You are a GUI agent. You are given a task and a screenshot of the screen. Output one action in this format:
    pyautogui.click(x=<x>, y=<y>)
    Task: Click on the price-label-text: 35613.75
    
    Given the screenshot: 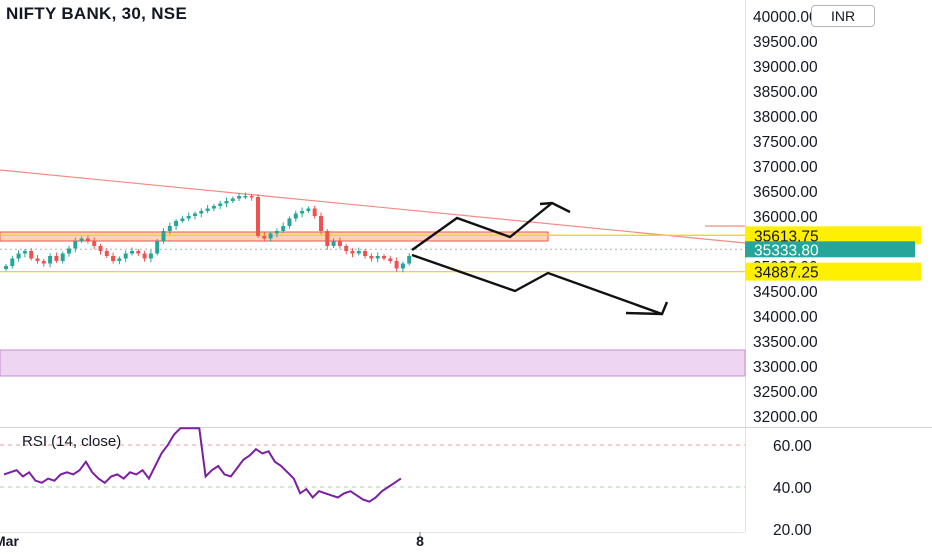 What is the action you would take?
    pyautogui.click(x=786, y=236)
    